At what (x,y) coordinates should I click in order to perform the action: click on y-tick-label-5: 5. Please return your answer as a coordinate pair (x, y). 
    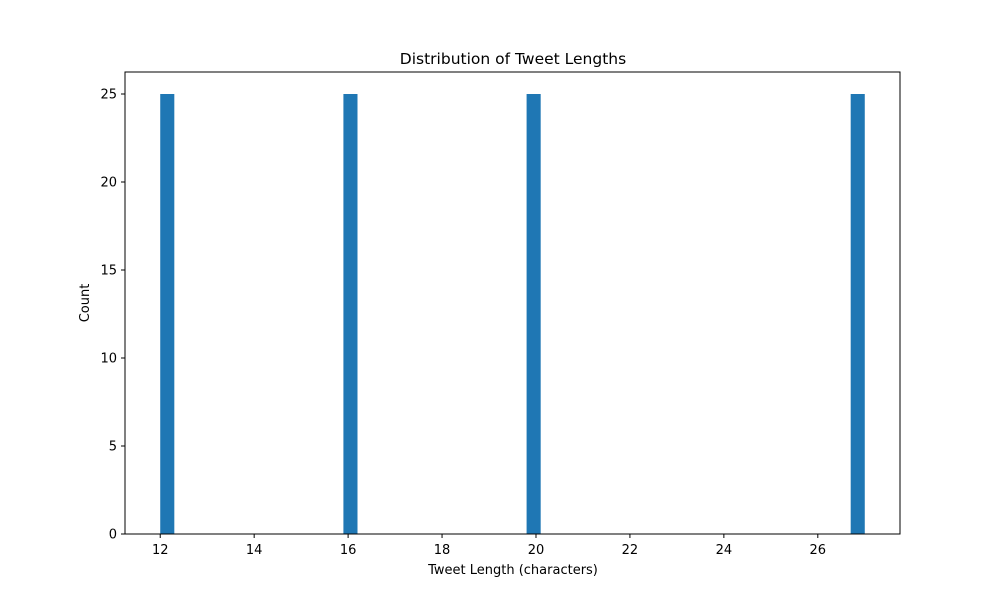
    Looking at the image, I should click on (113, 447).